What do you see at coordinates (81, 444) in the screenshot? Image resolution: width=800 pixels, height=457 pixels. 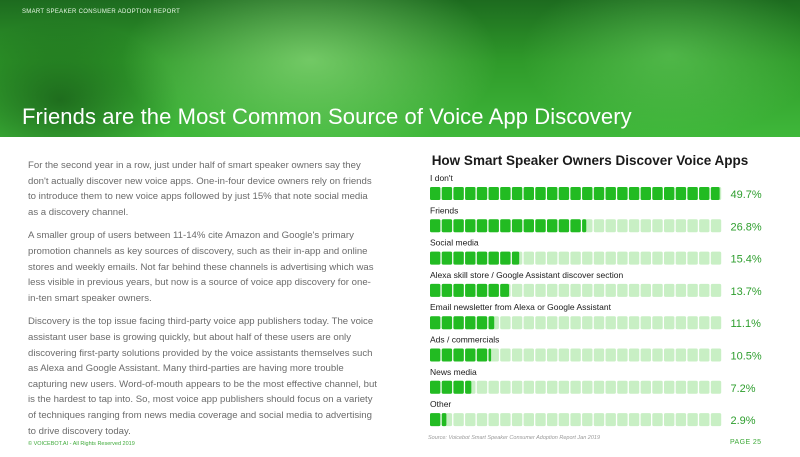 I see `copyright: © VOICEBOT.AI - All Rights Reserved 2019` at bounding box center [81, 444].